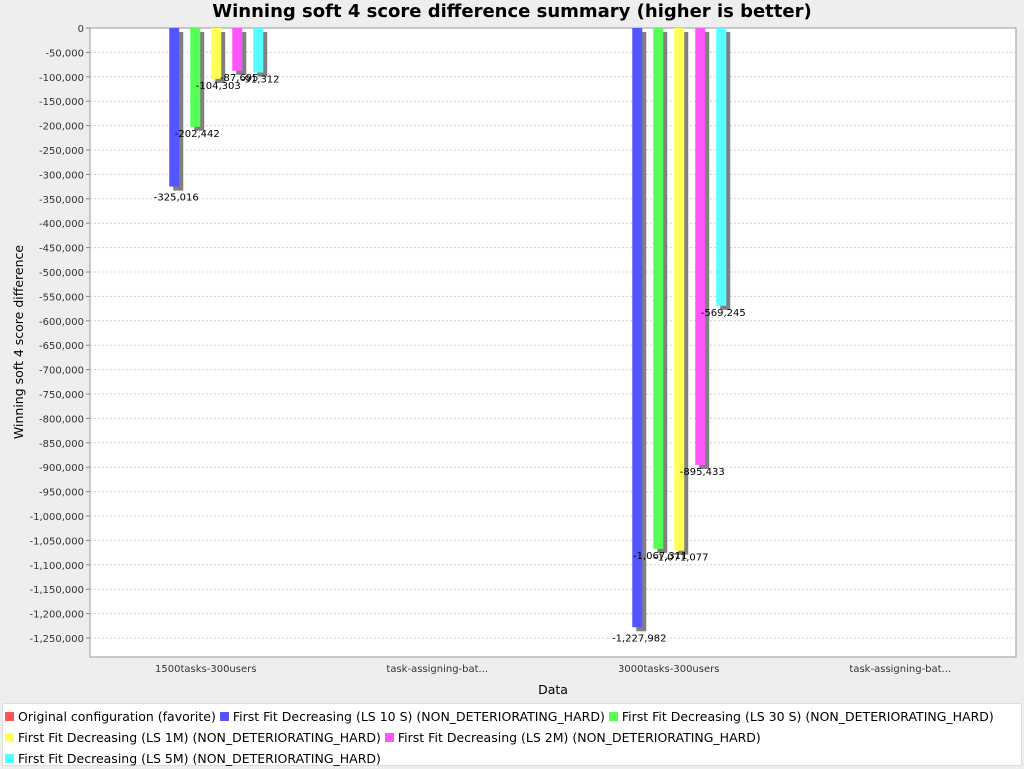 This screenshot has width=1024, height=769. Describe the element at coordinates (681, 558) in the screenshot. I see `data-label: -1,071,077` at that location.